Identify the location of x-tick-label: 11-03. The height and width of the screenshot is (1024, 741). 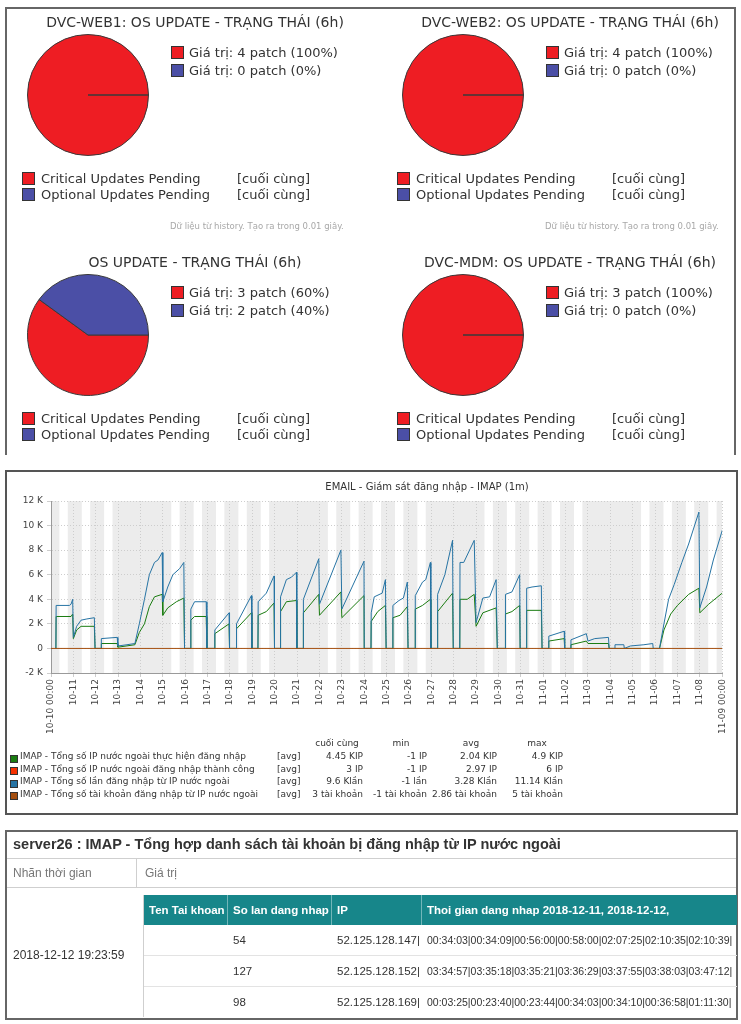
(587, 692).